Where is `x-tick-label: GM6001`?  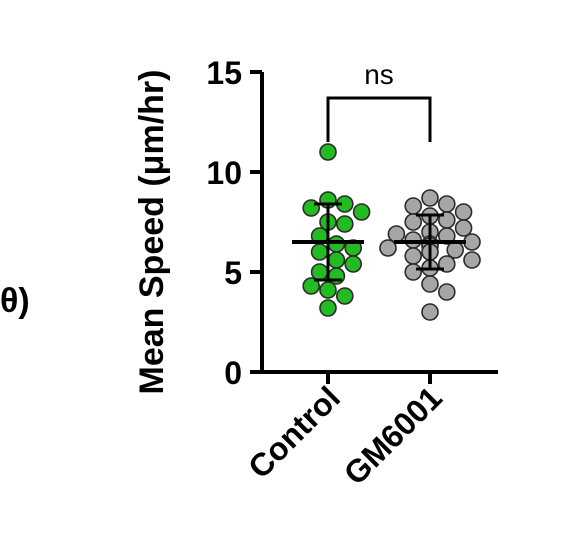
x-tick-label: GM6001 is located at coordinates (393, 435).